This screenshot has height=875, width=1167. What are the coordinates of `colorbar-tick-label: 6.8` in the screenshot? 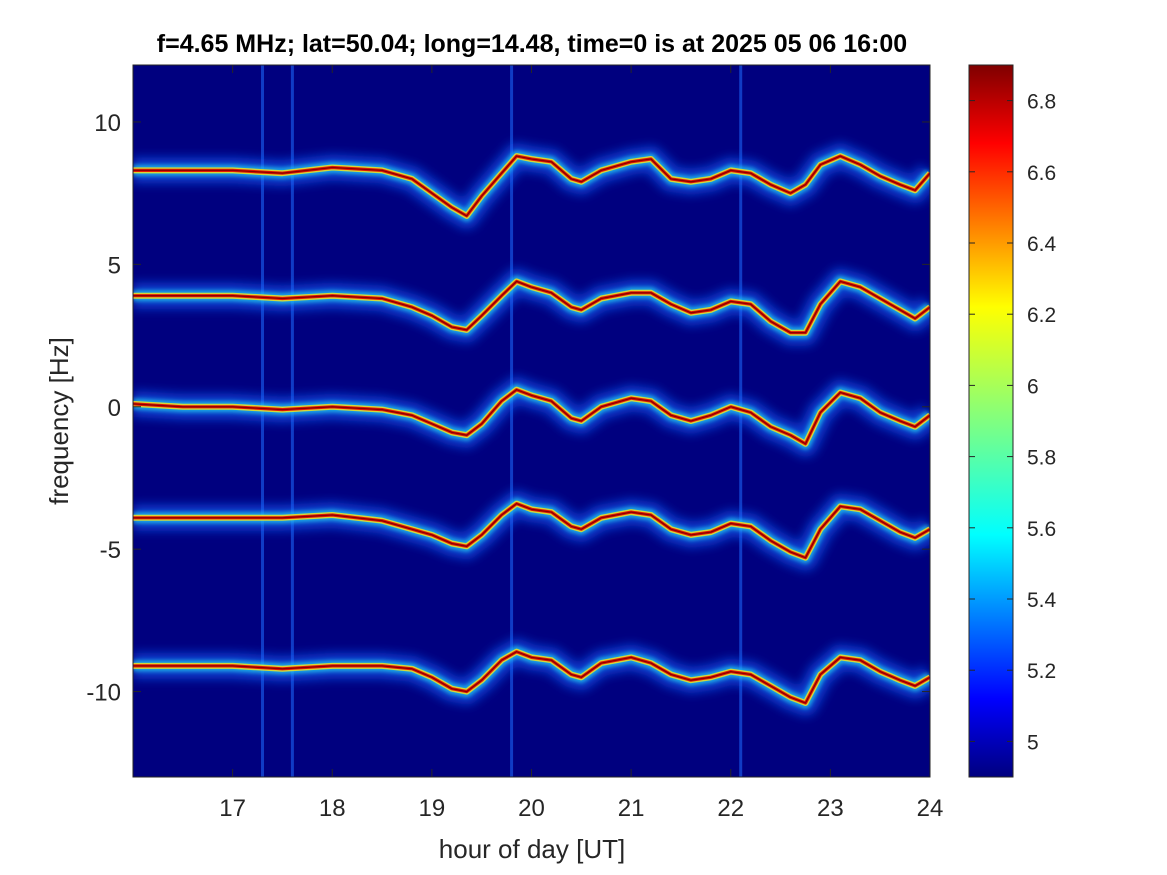 It's located at (1041, 102).